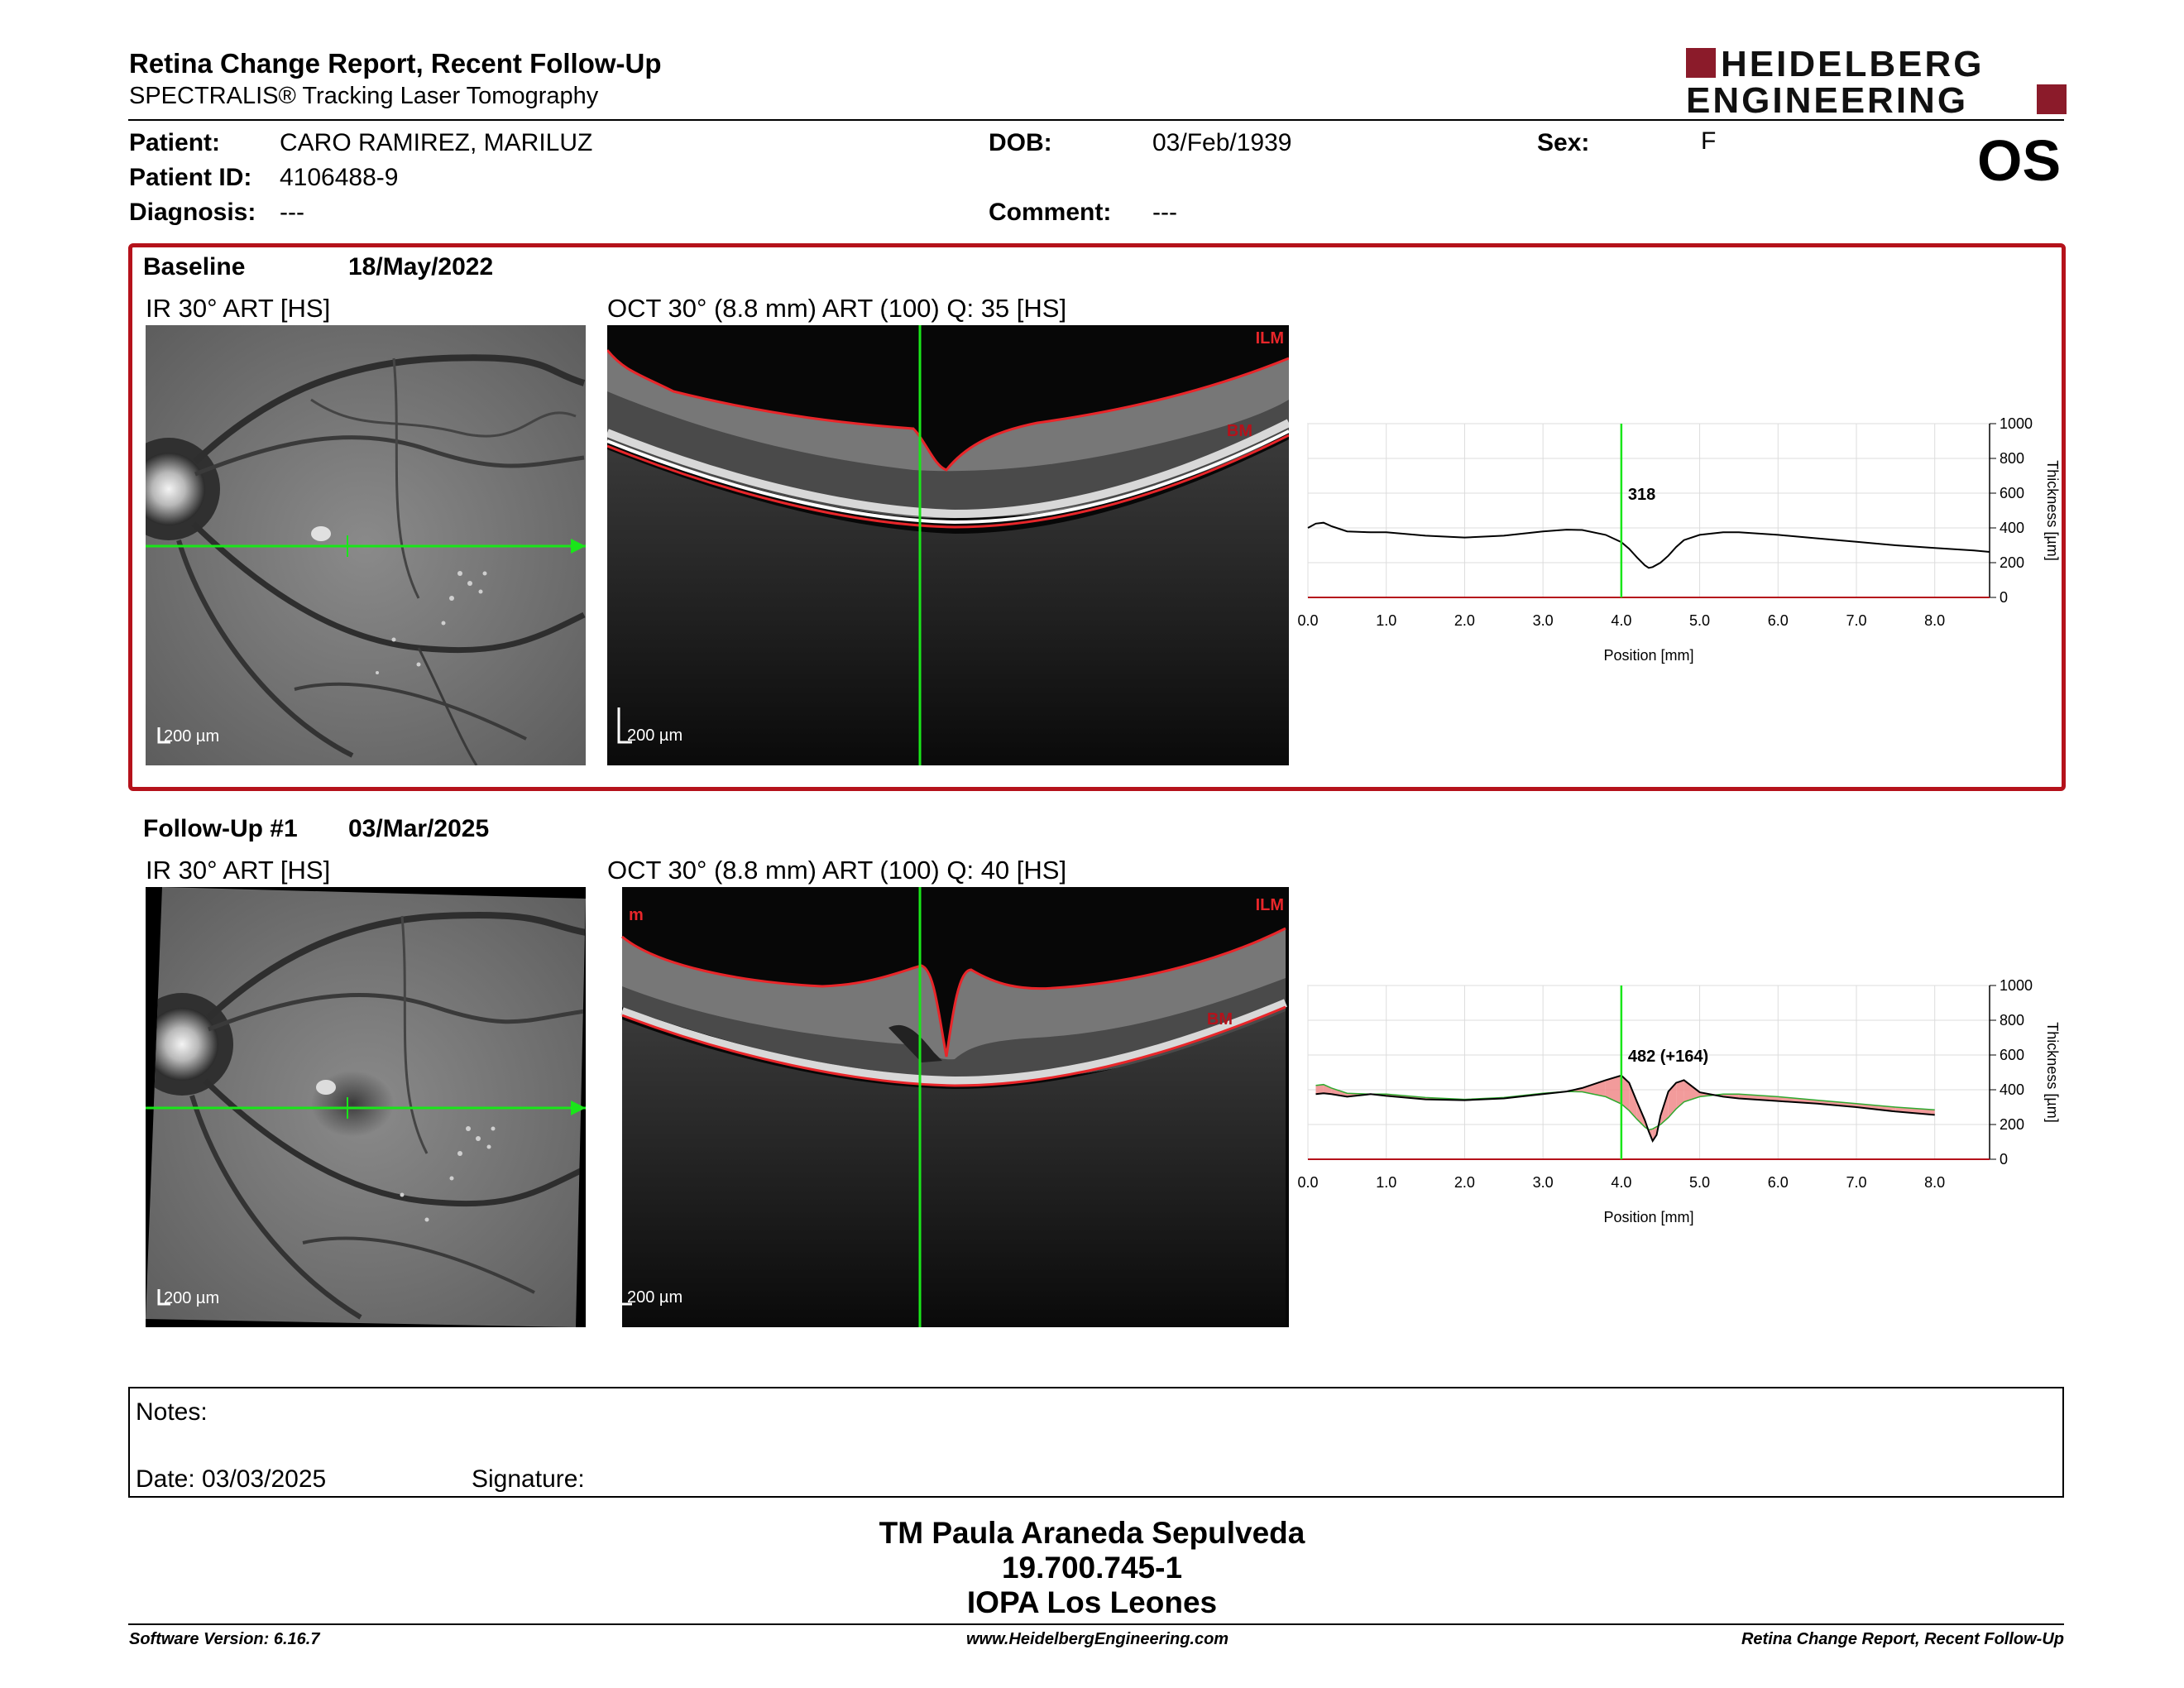 The image size is (2184, 1688). What do you see at coordinates (1092, 1602) in the screenshot?
I see `signer-org: IOPA Los Leones` at bounding box center [1092, 1602].